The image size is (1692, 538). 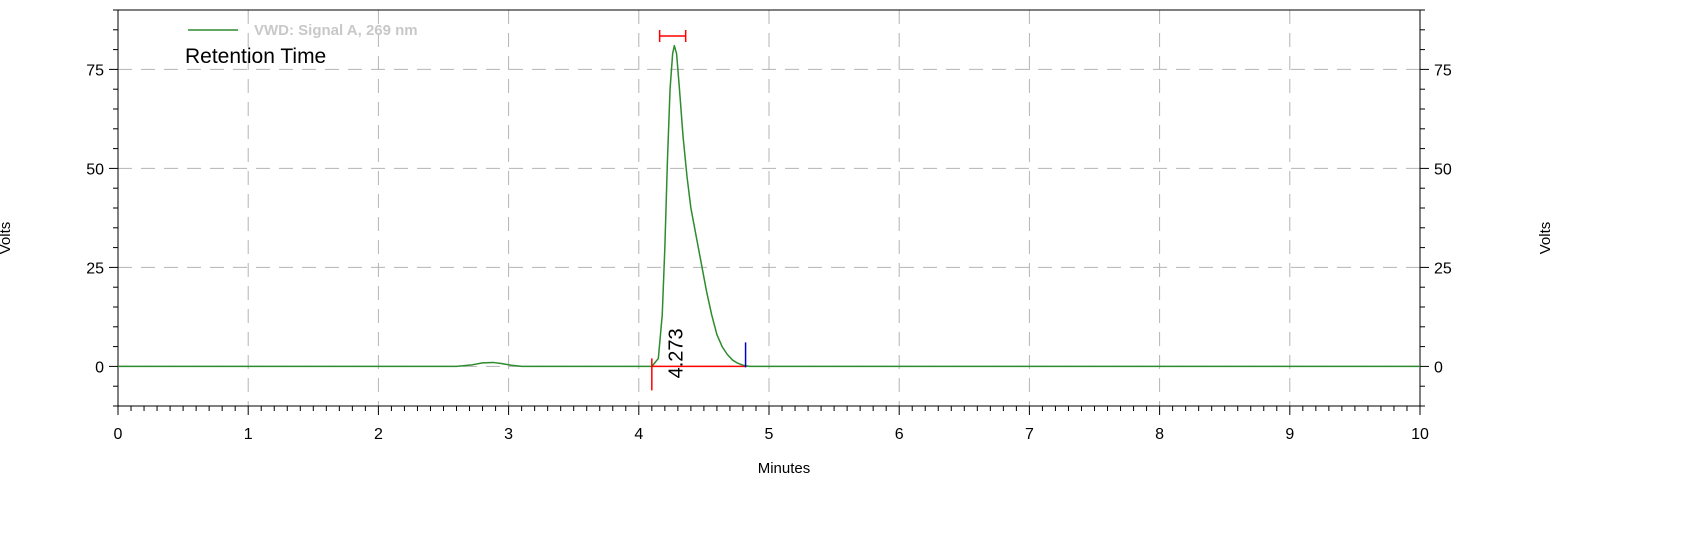 What do you see at coordinates (1029, 434) in the screenshot?
I see `x-tick-label: 7` at bounding box center [1029, 434].